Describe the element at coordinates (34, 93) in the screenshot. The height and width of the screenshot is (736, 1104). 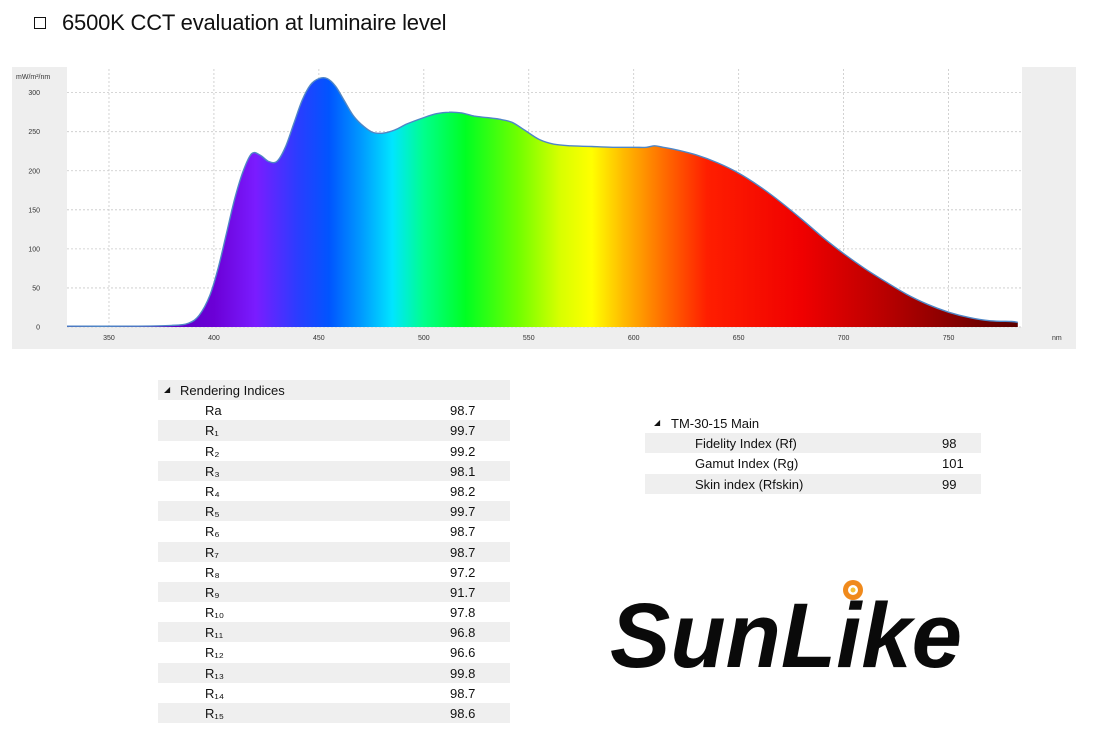
I see `y-tick-label: 300` at that location.